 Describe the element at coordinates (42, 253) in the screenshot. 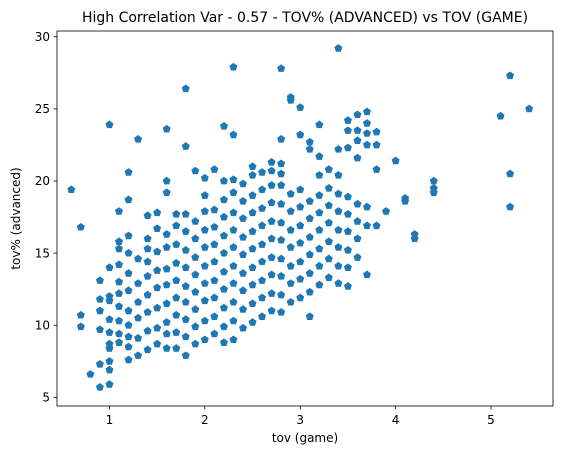

I see `y-tick-label: 15` at that location.